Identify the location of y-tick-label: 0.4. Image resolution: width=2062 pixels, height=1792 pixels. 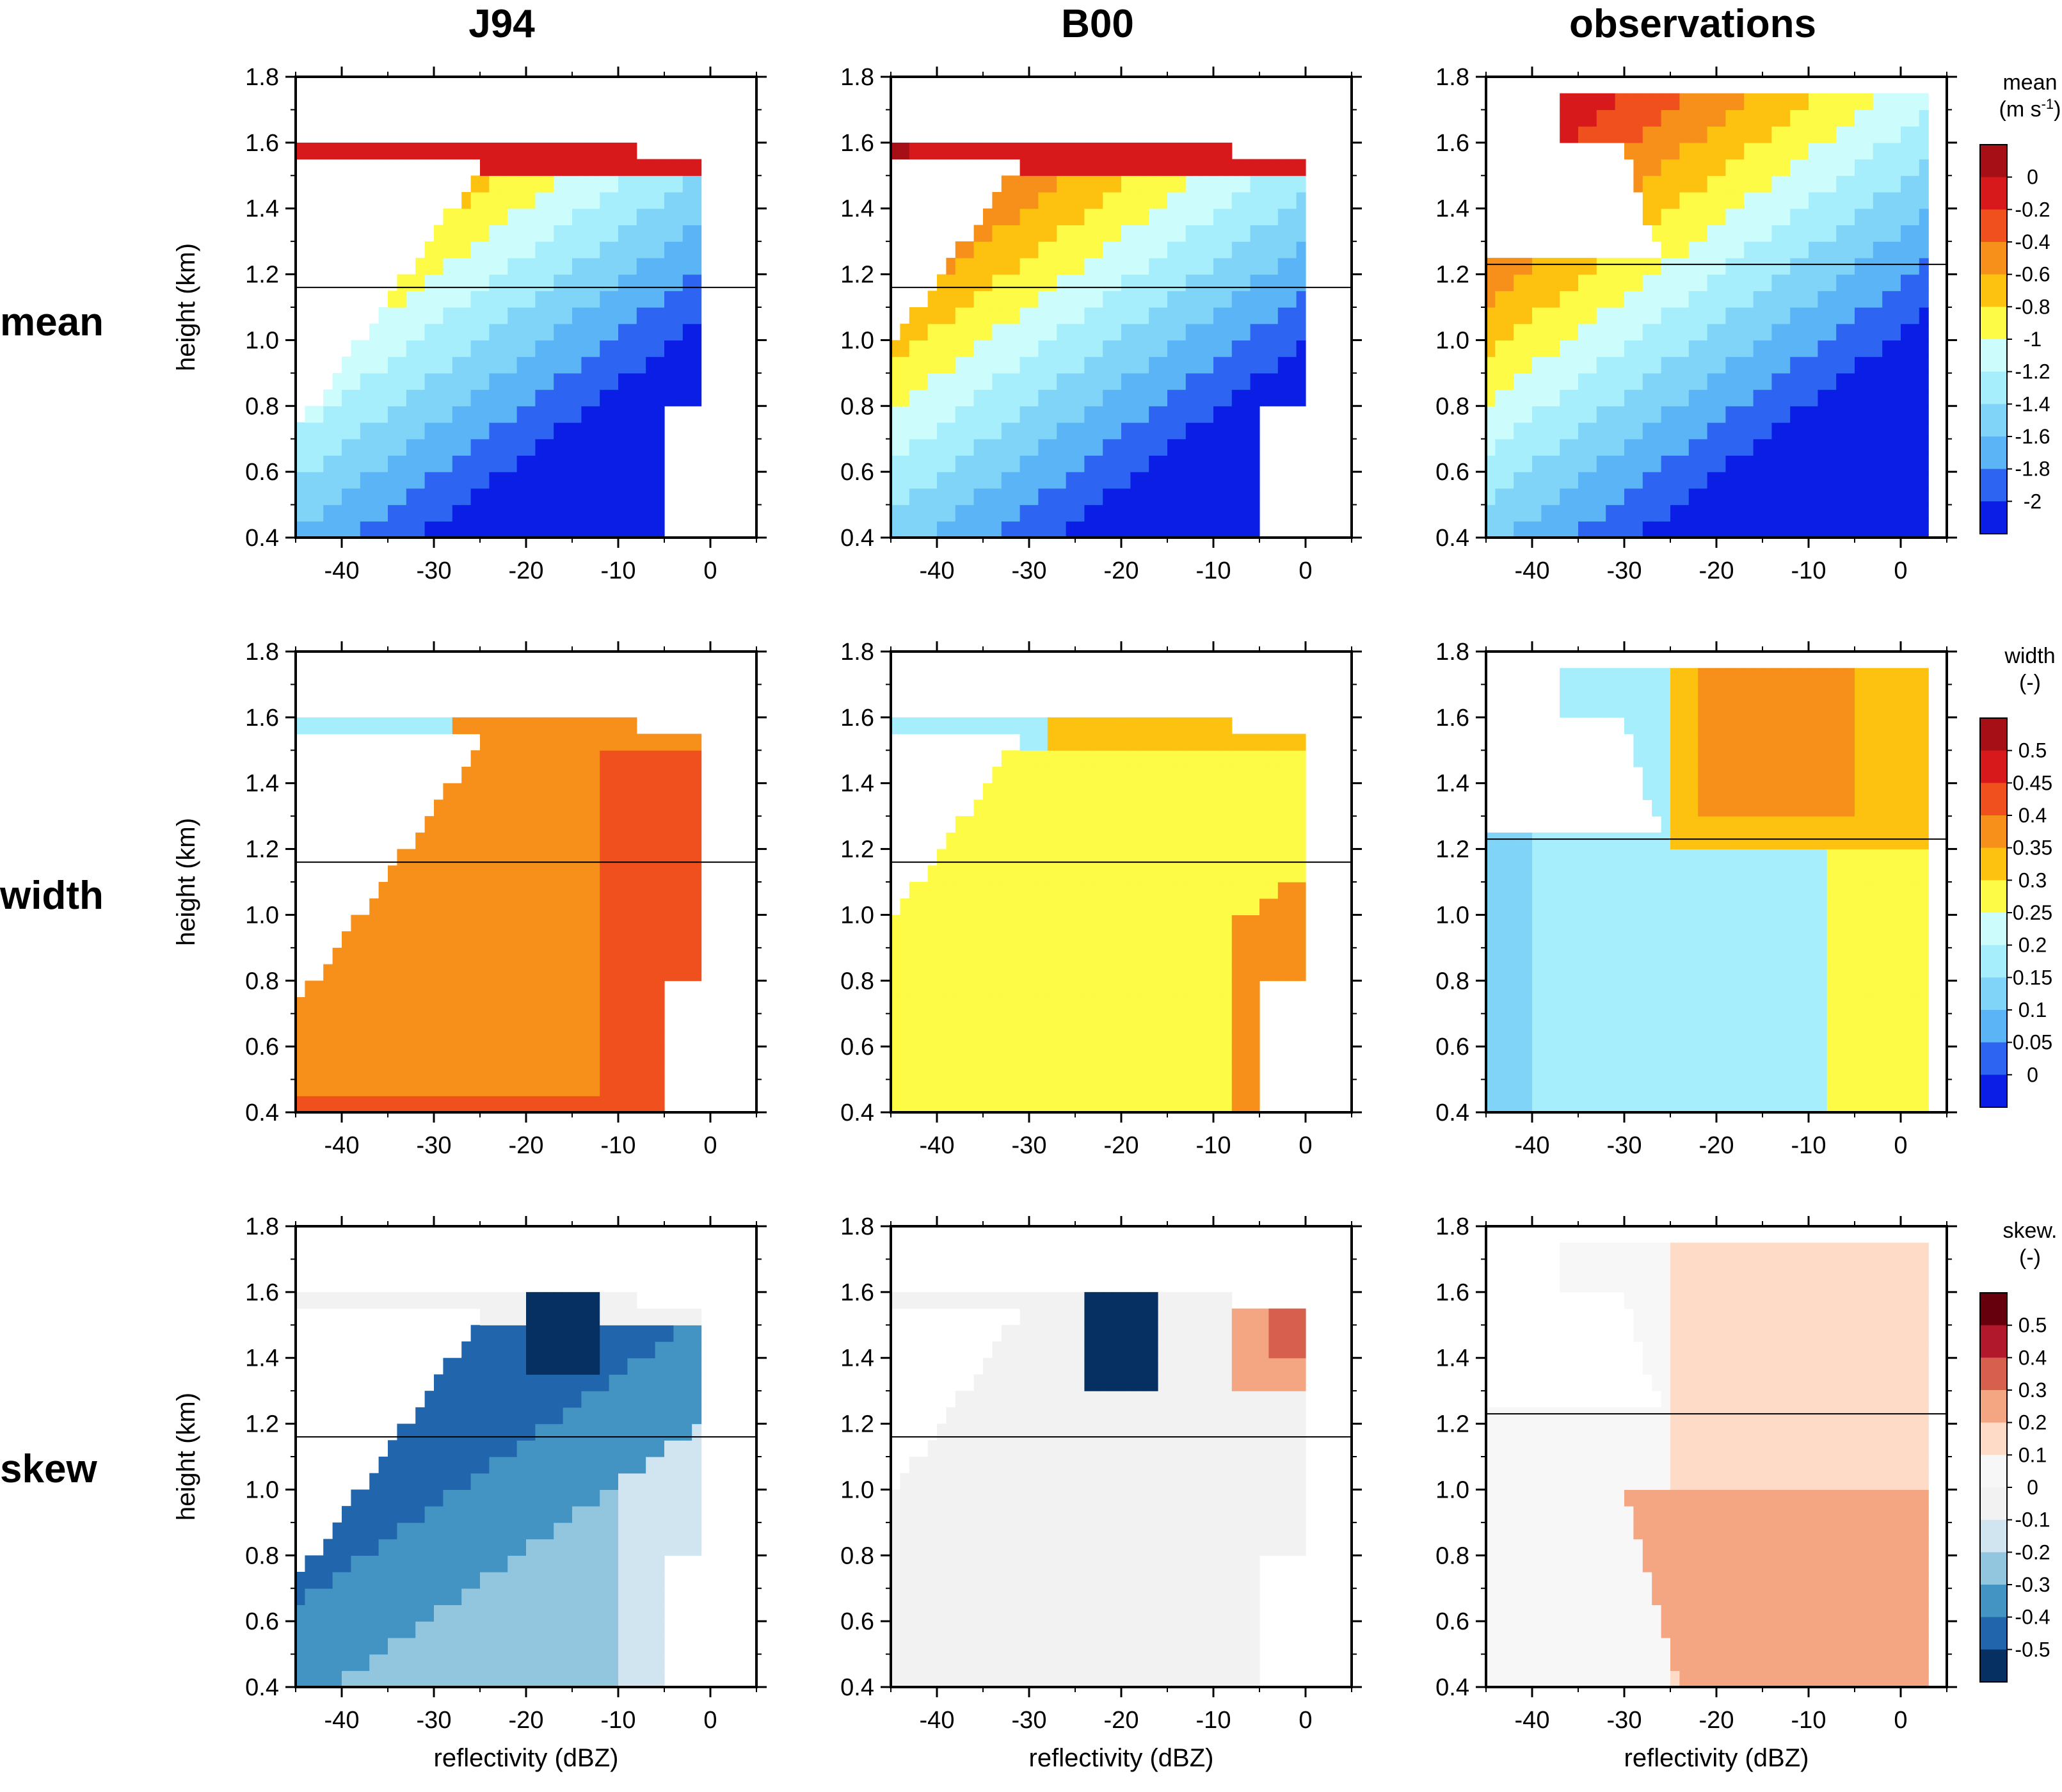
(1452, 538).